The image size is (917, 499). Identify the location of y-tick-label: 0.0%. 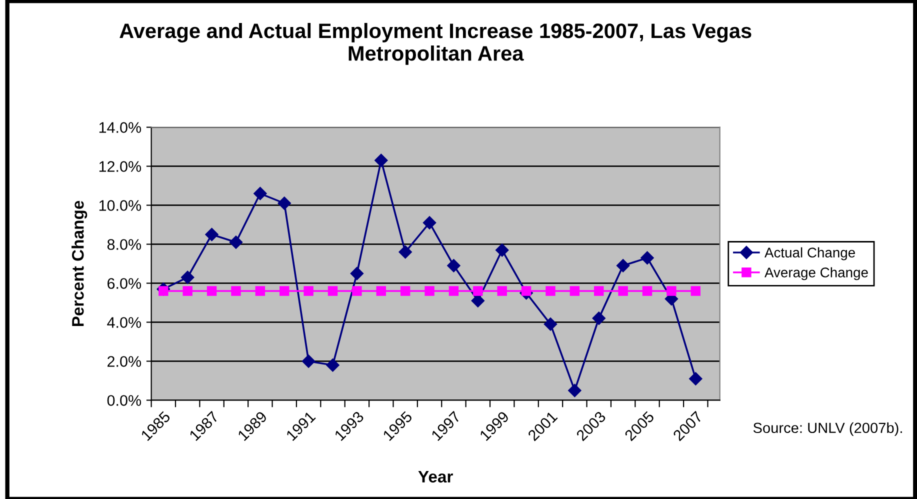
(124, 400).